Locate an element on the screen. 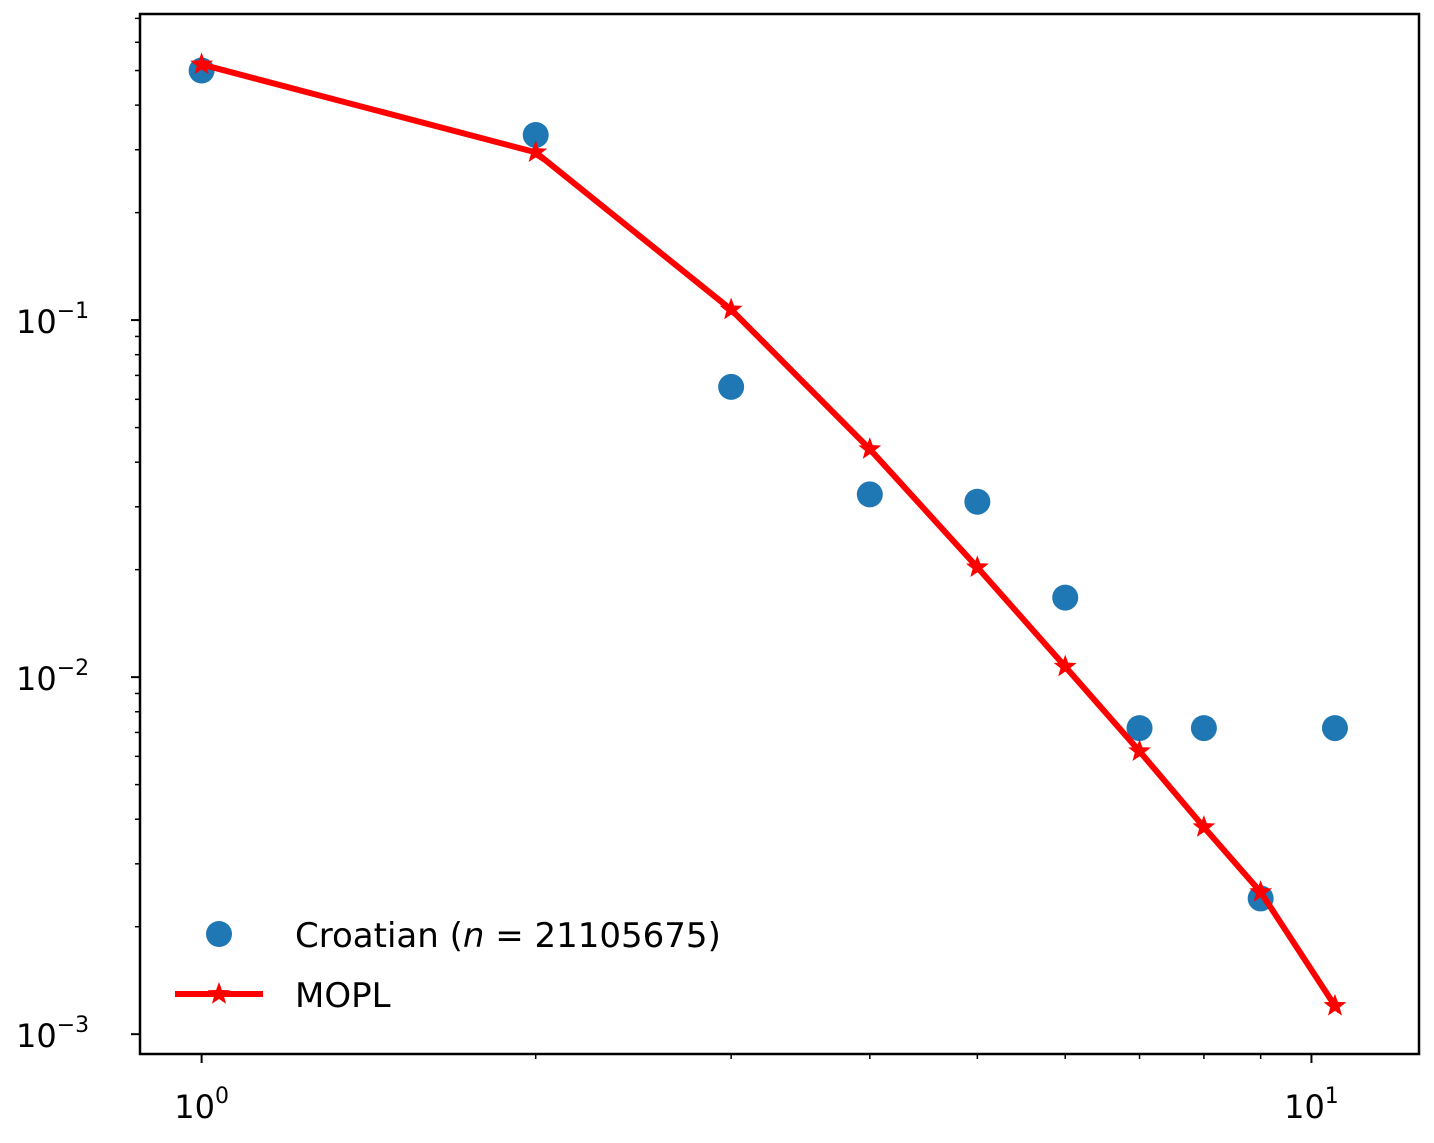  legend-label-mopl: MOPL is located at coordinates (343, 996).